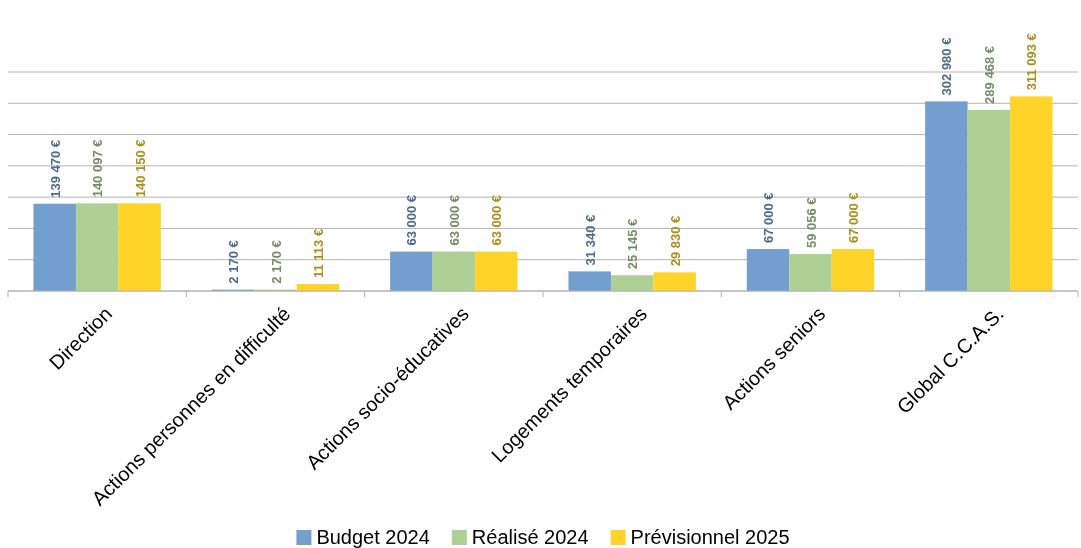  I want to click on legend-label: Réalisé 2024, so click(530, 537).